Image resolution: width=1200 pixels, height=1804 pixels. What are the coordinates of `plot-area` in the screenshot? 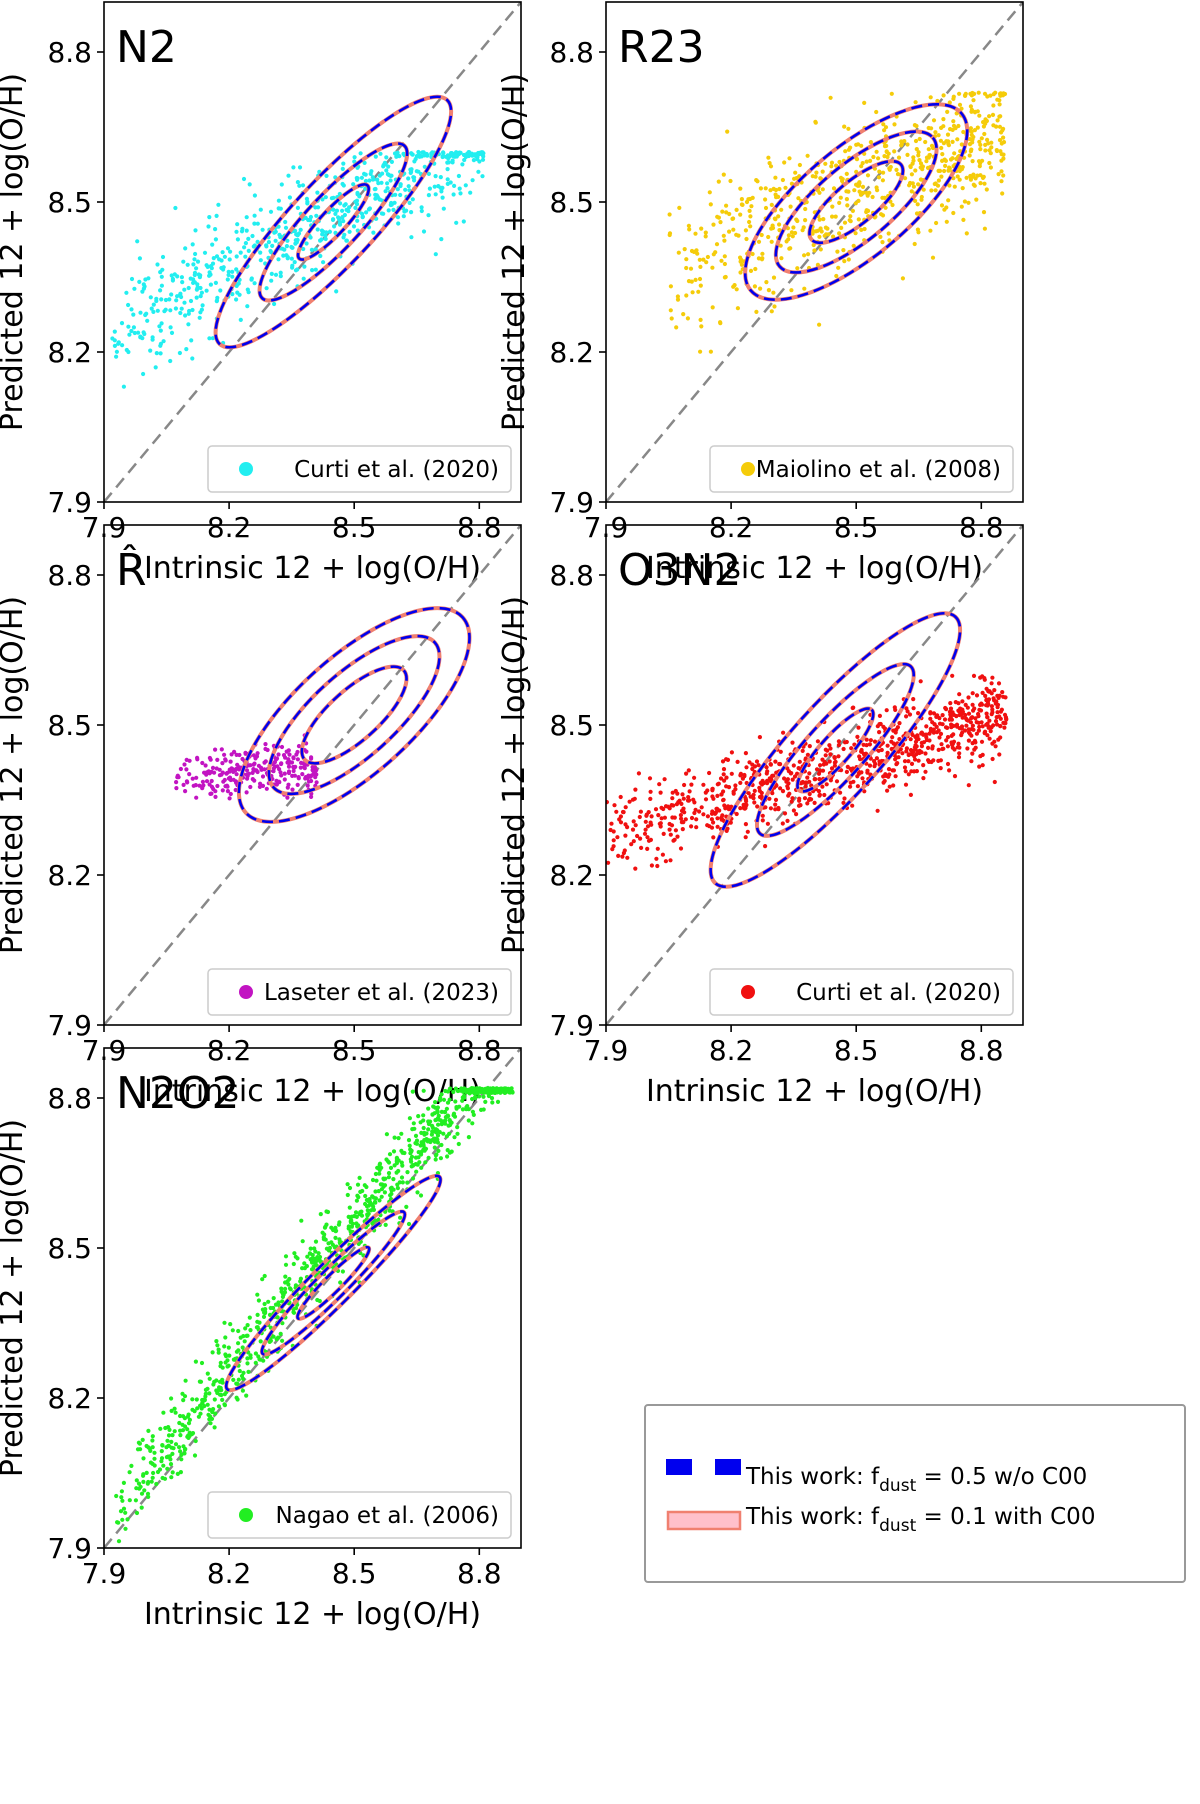 It's located at (312, 775).